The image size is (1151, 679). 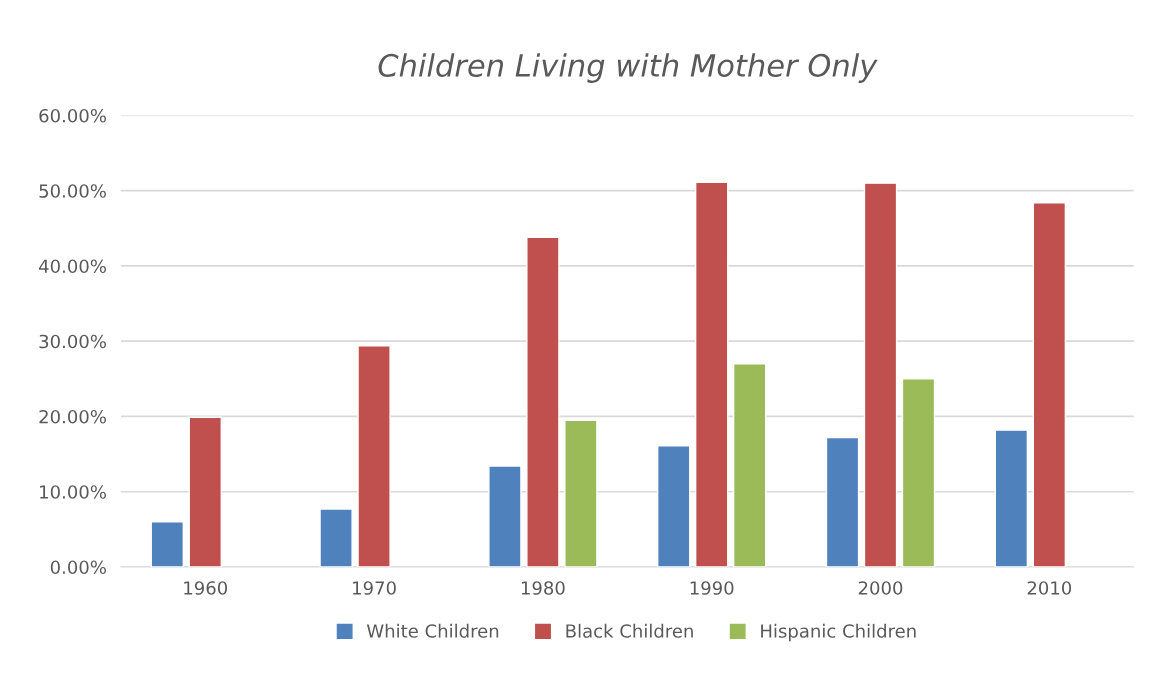 What do you see at coordinates (78, 567) in the screenshot?
I see `y-tick-label: 0.00%` at bounding box center [78, 567].